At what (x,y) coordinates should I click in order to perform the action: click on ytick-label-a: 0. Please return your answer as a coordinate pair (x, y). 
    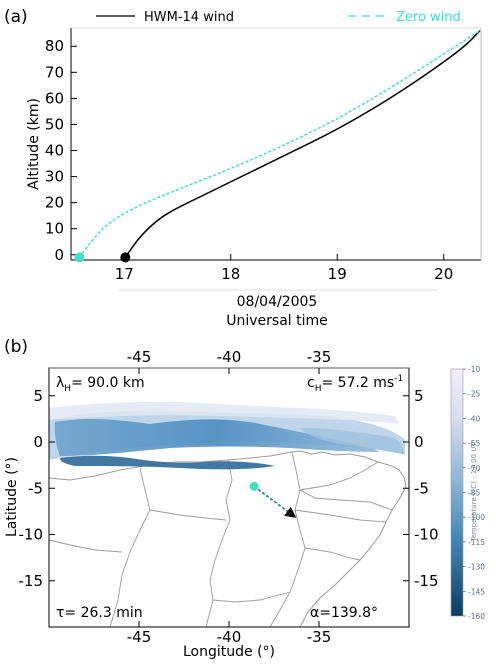
    Looking at the image, I should click on (59, 255).